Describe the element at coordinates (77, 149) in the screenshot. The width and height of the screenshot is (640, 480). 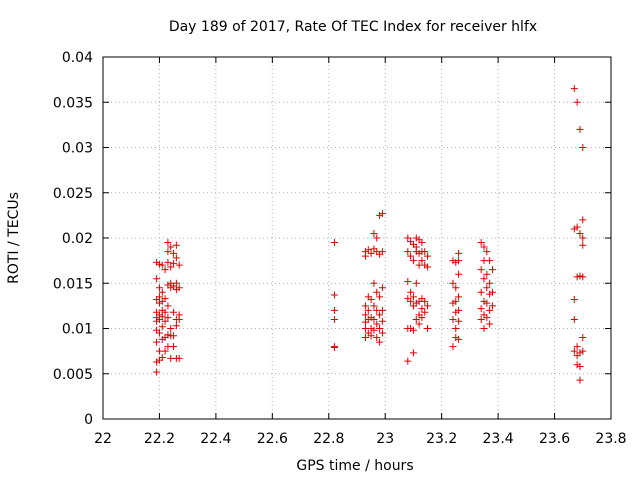
I see `y-tick-label: 0.03` at that location.